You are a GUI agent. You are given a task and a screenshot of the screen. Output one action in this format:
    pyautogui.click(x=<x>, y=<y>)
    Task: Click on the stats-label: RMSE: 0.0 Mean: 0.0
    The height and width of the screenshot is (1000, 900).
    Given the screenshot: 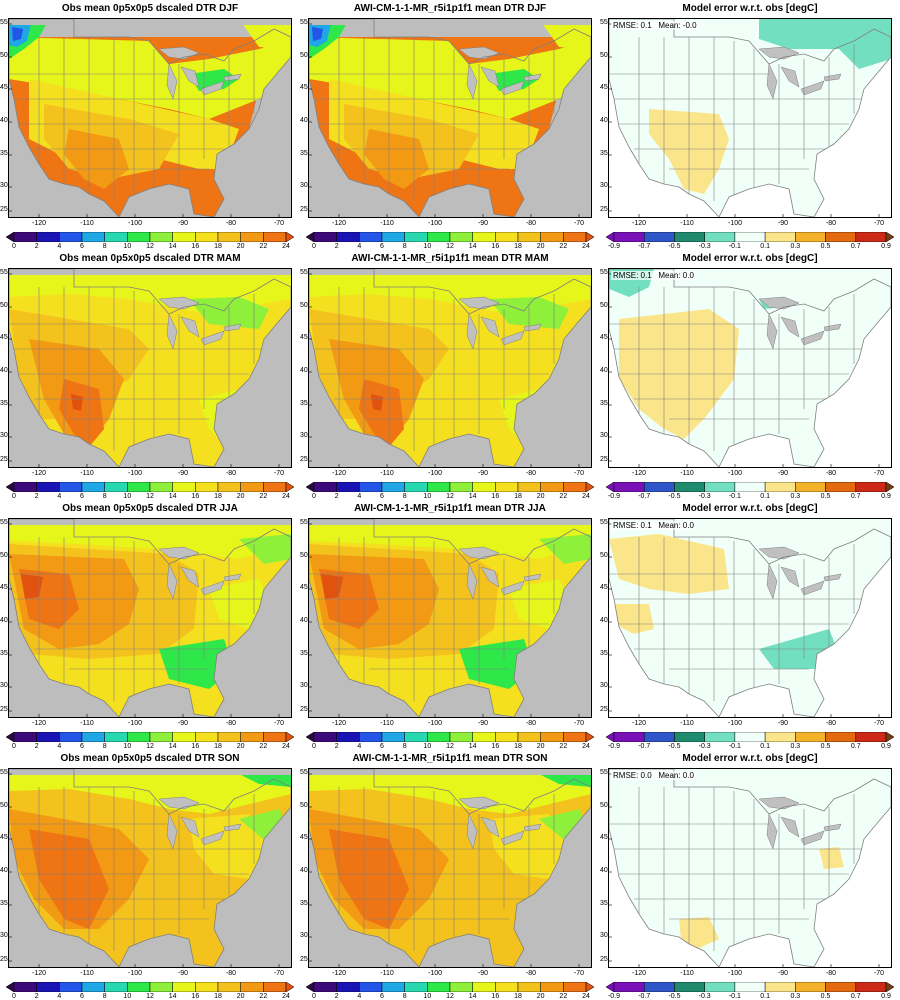 What is the action you would take?
    pyautogui.click(x=653, y=775)
    